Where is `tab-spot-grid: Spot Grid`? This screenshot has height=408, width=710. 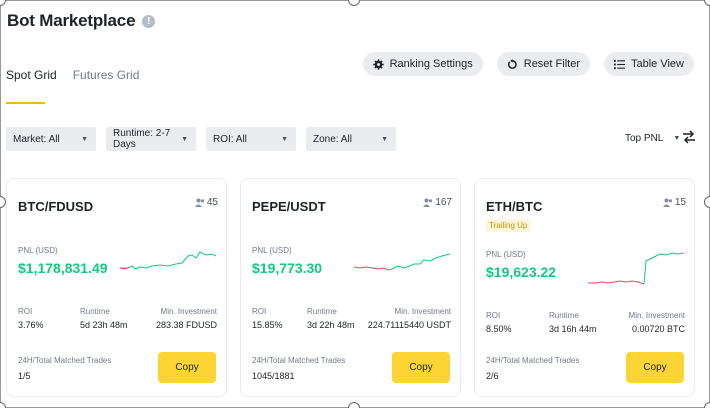
tab-spot-grid: Spot Grid is located at coordinates (31, 86).